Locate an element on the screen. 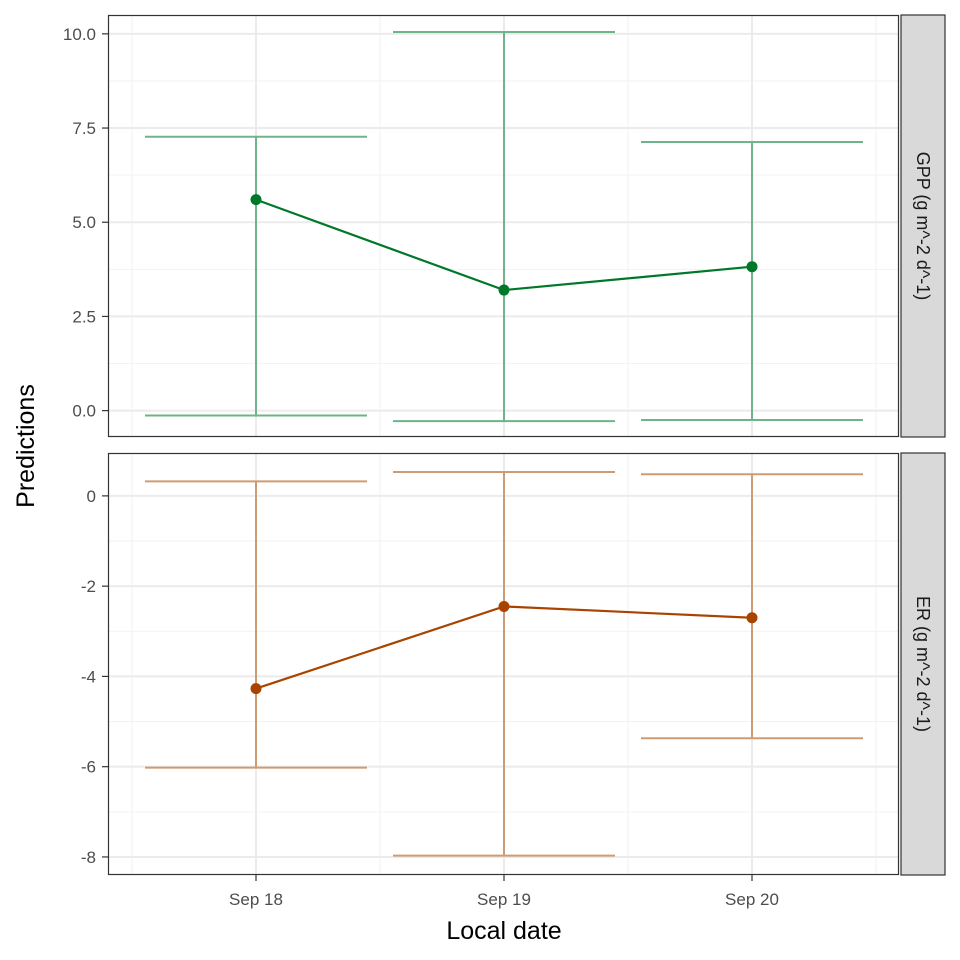 The height and width of the screenshot is (960, 960). y-tick-label: -4 is located at coordinates (88, 676).